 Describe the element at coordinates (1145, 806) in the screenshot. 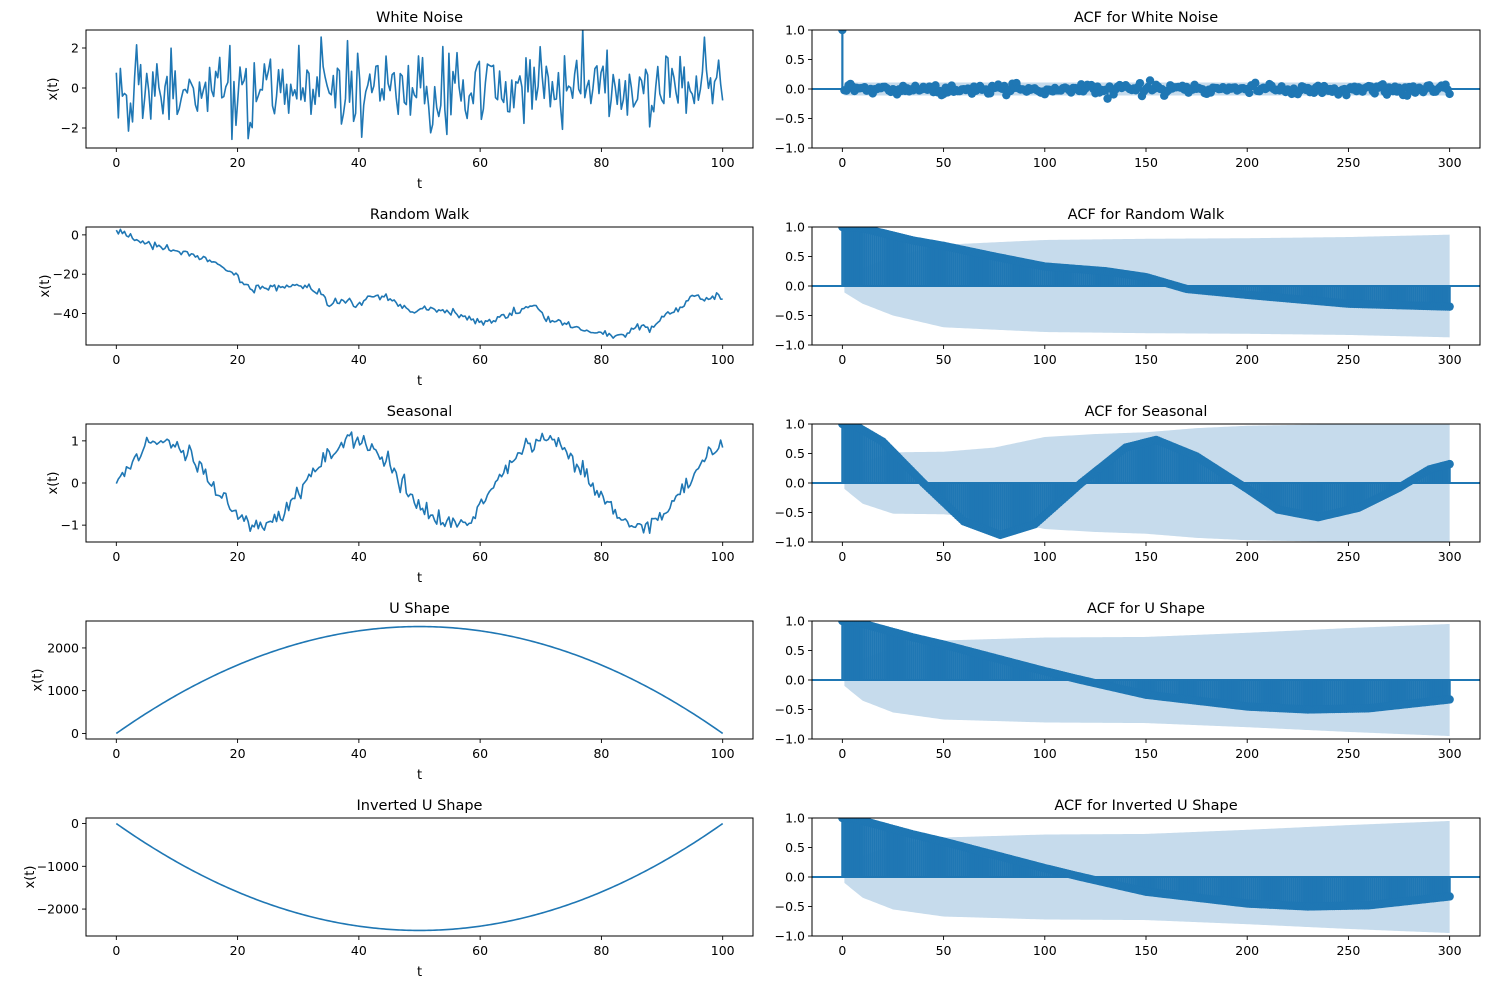

I see `chart-title: ACF for Inverted U Shape` at that location.